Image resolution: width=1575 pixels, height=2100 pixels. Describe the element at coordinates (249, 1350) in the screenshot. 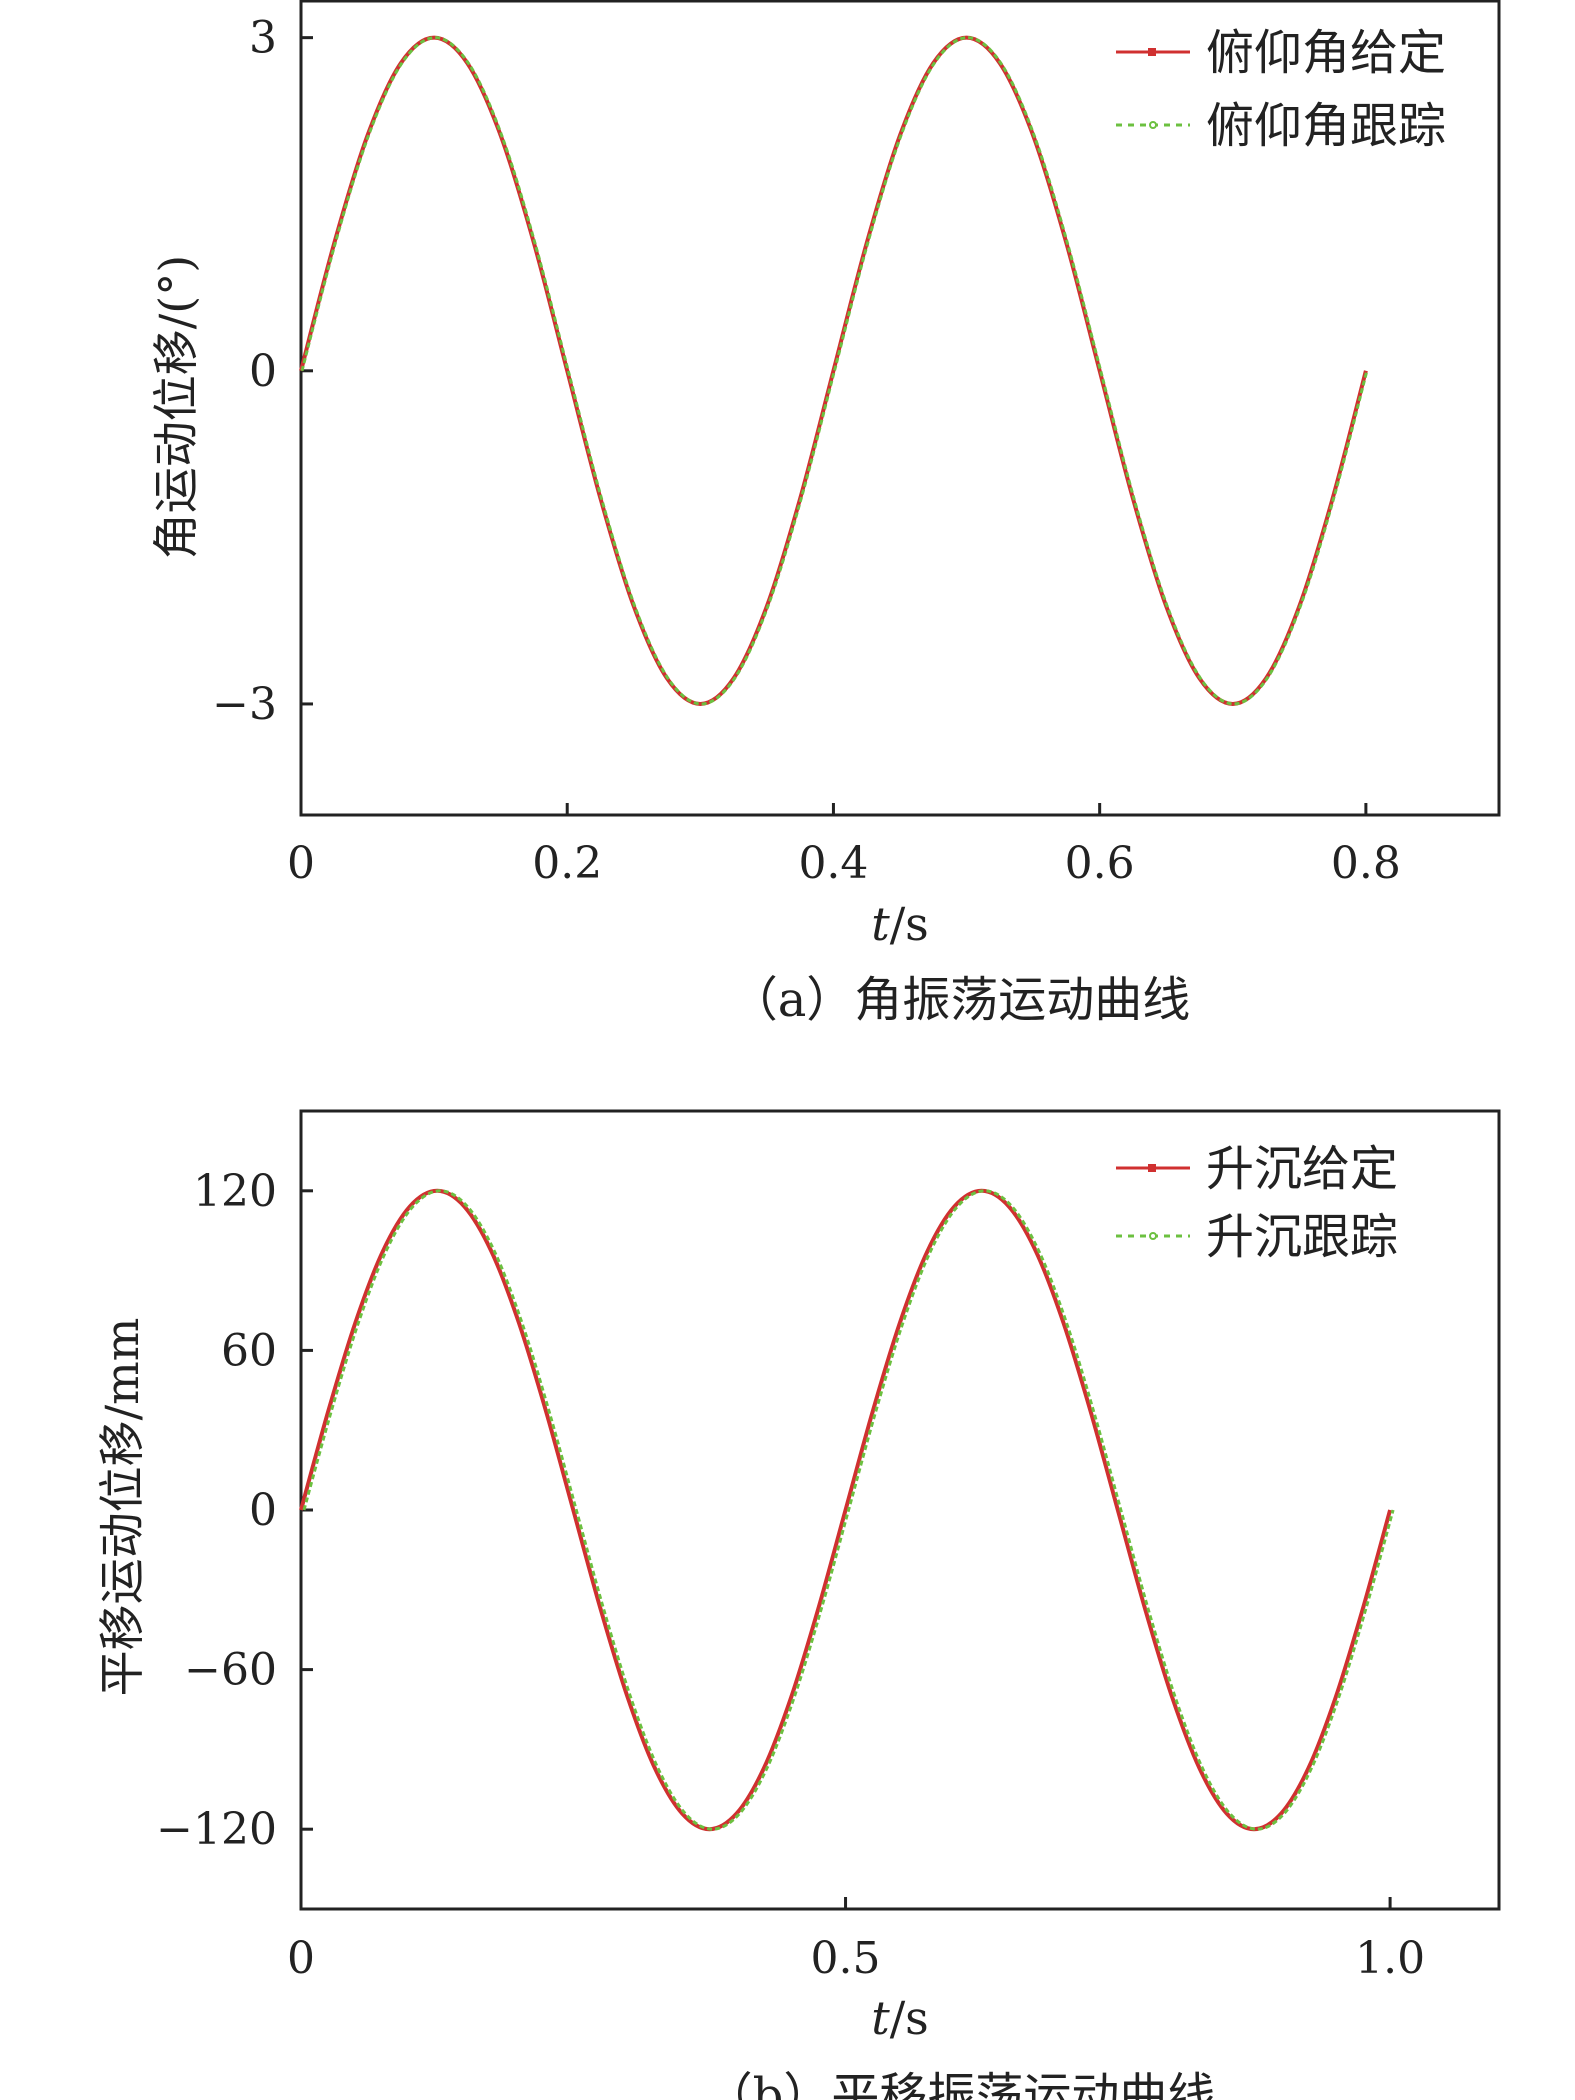

I see `y-tick-label: 60` at that location.